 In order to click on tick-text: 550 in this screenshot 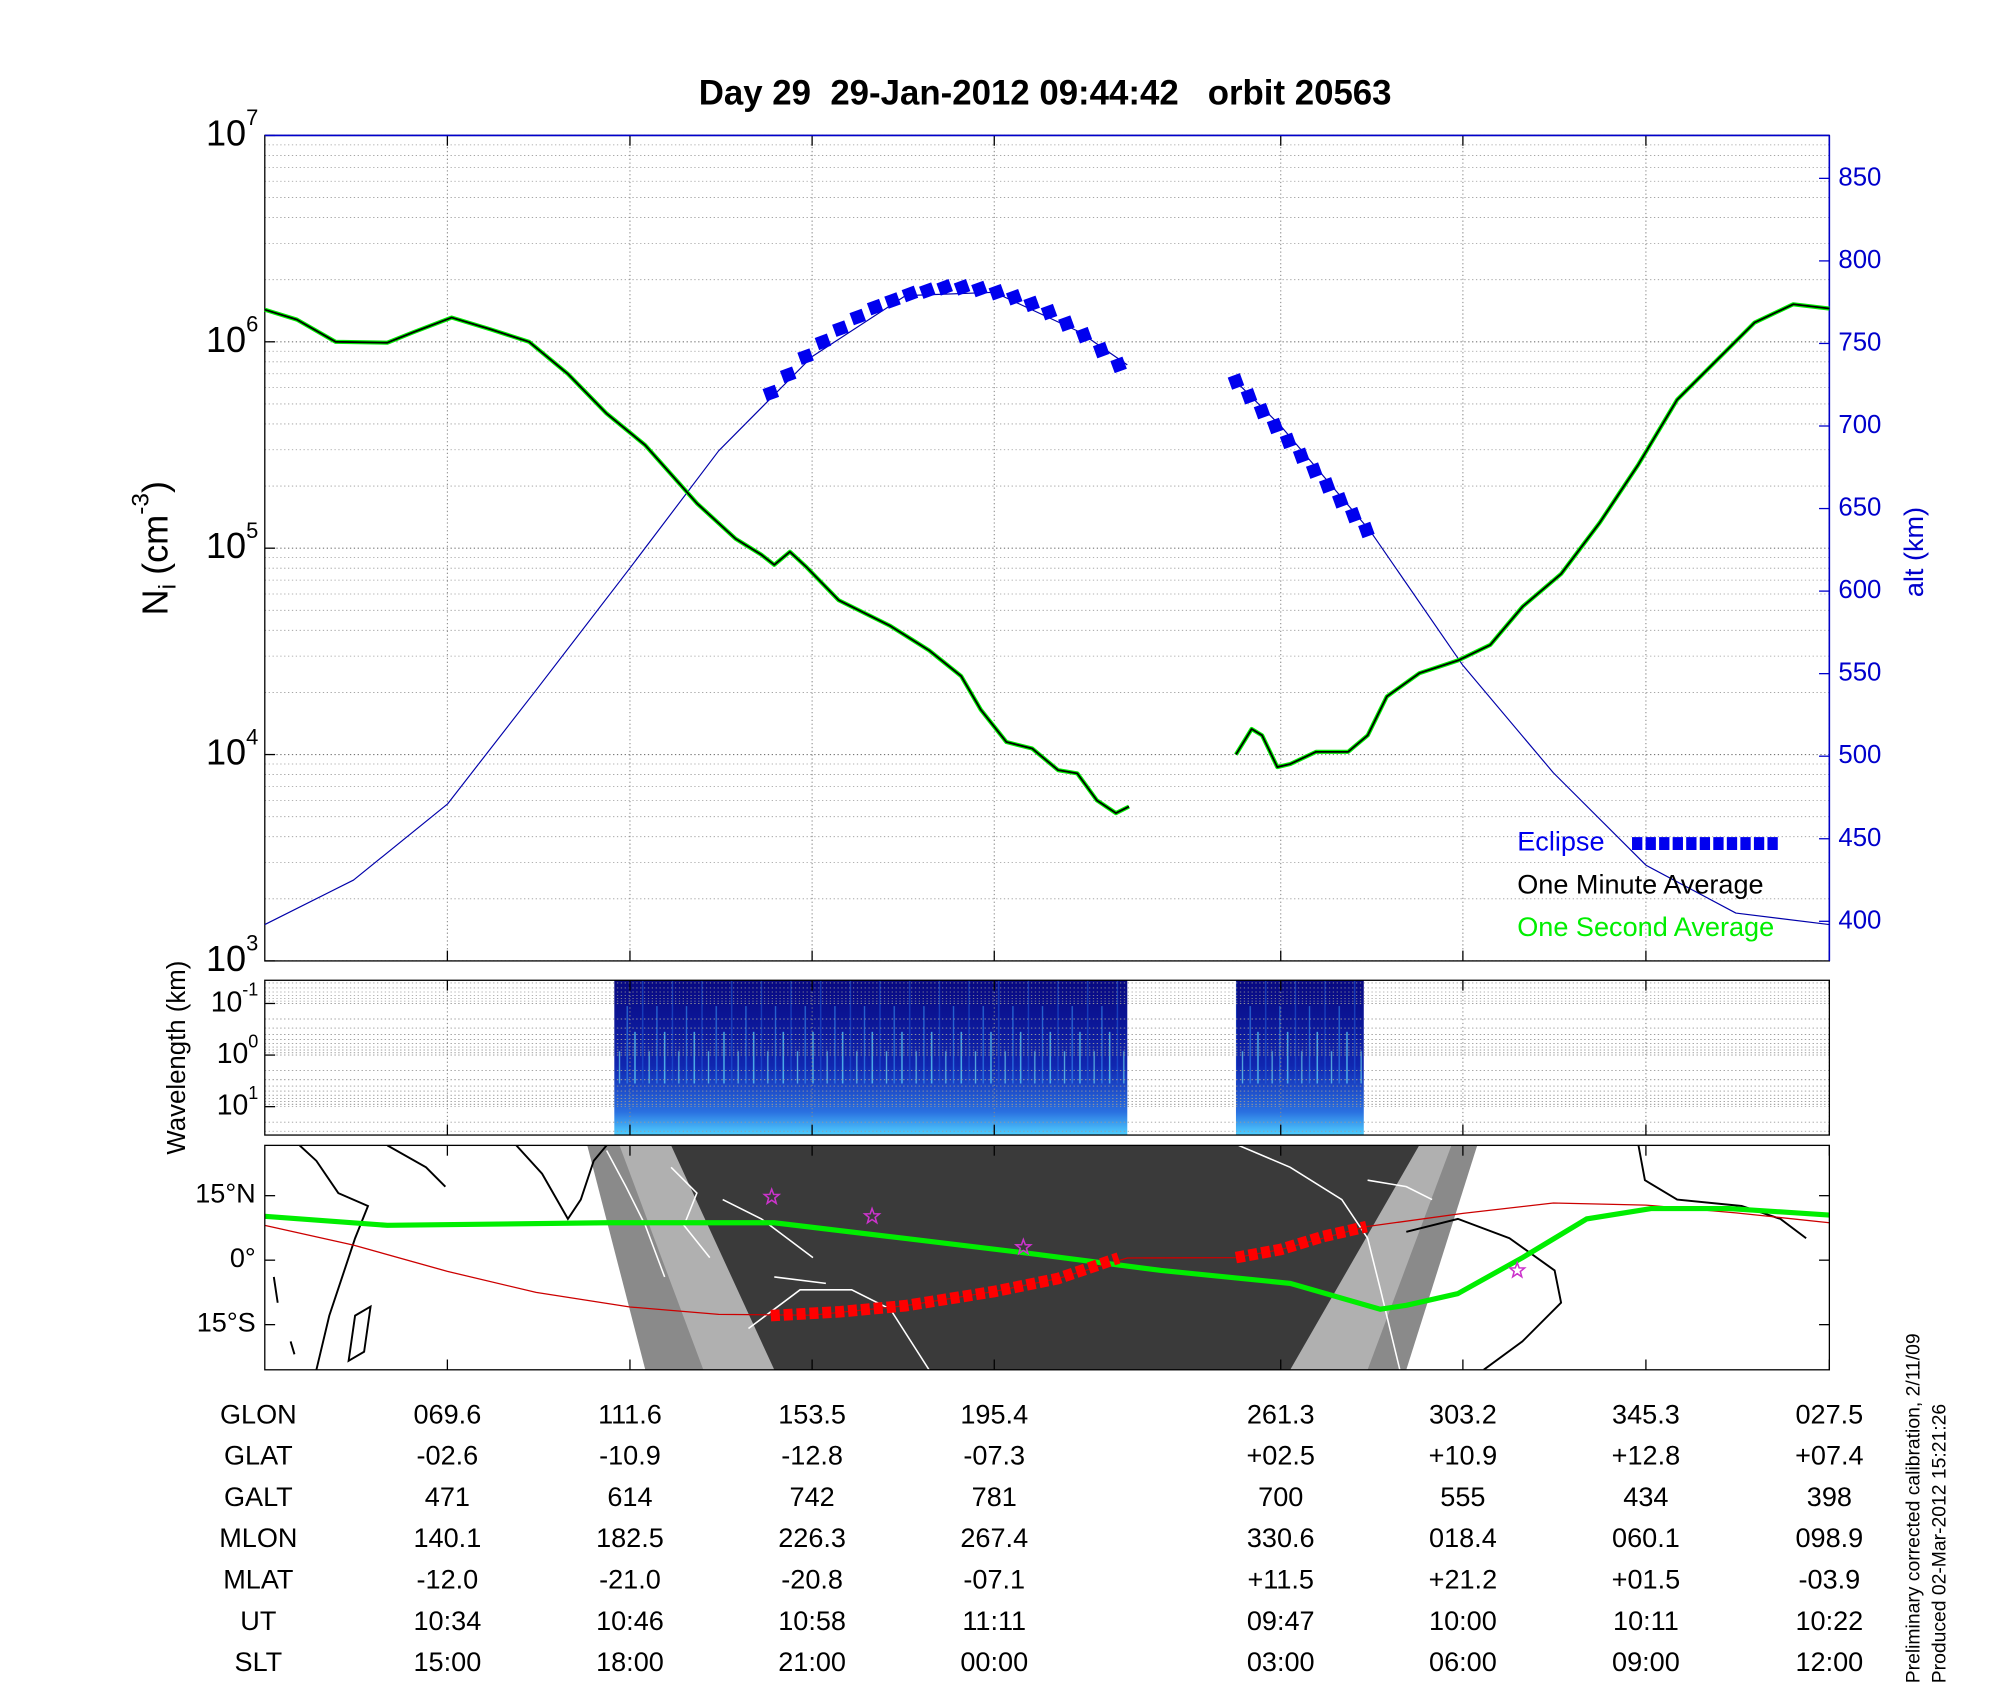, I will do `click(1859, 672)`.